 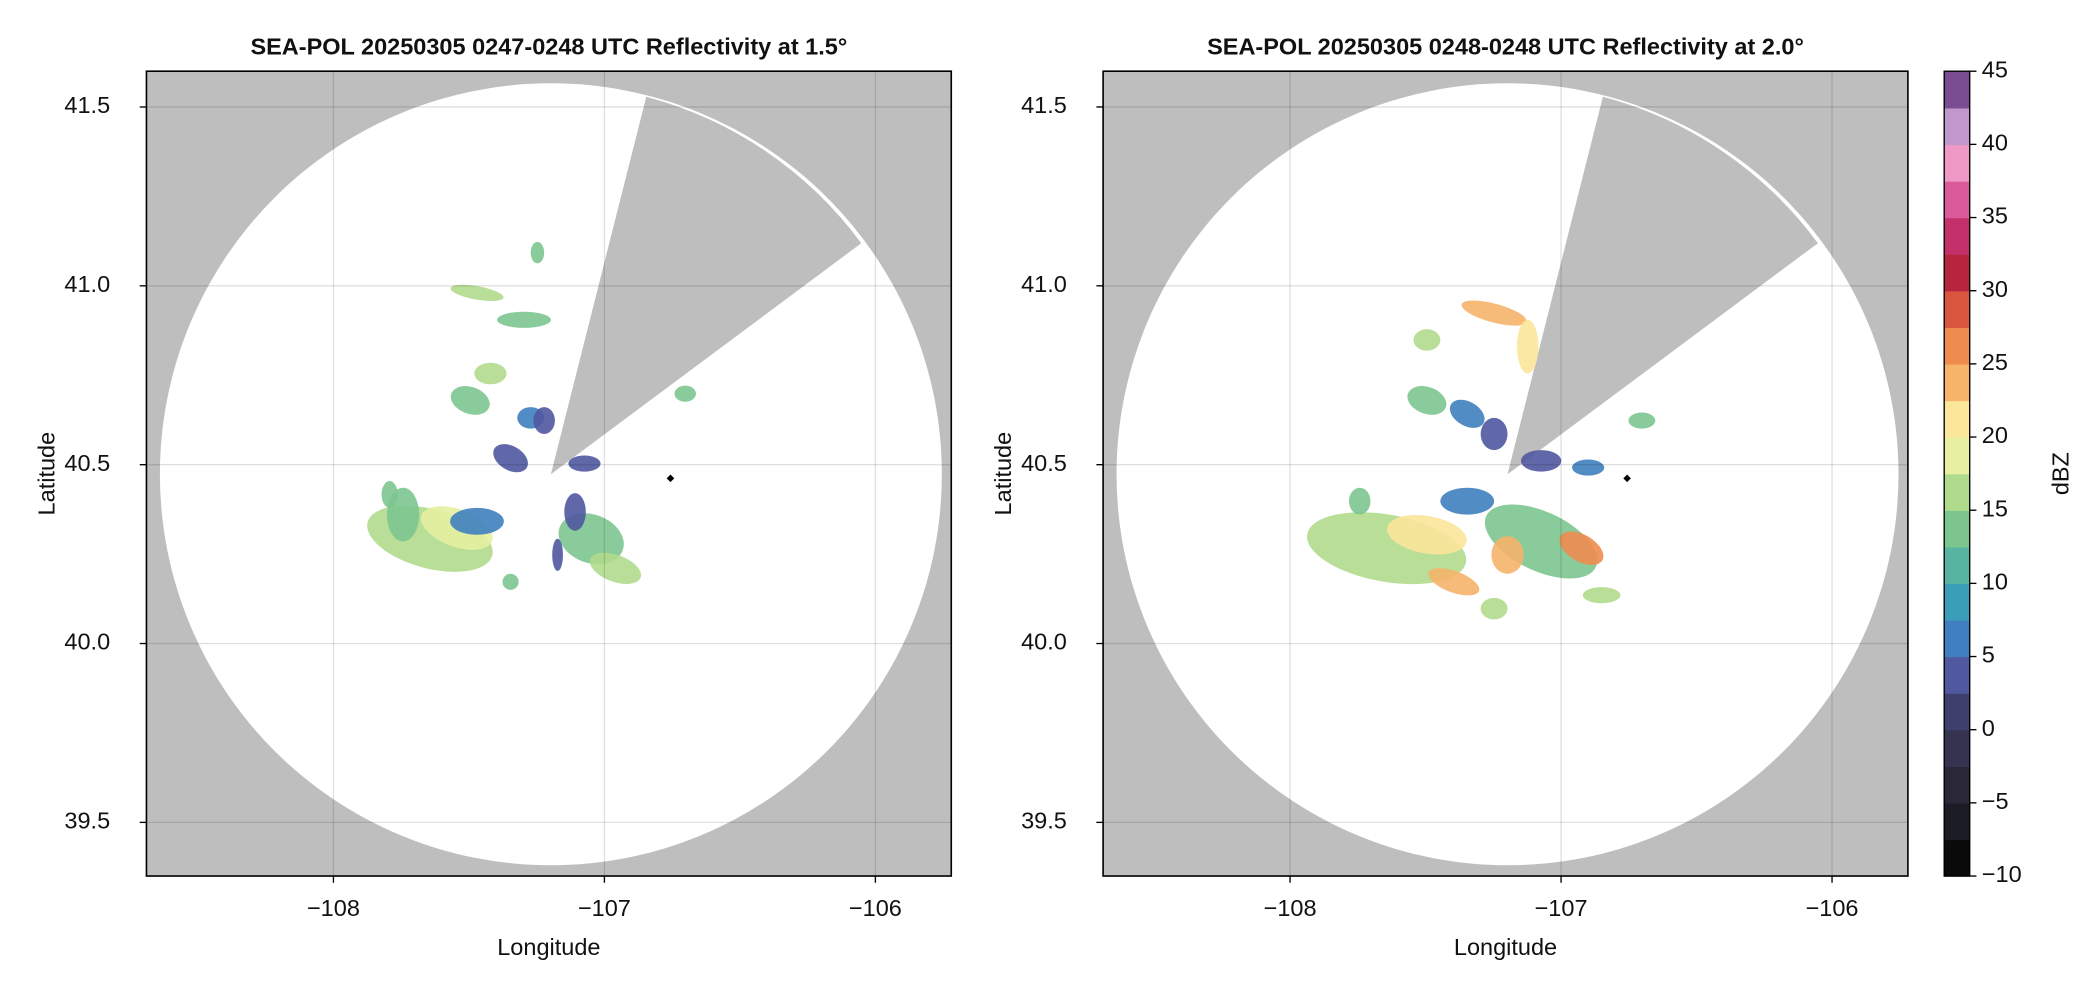 What do you see at coordinates (2061, 473) in the screenshot?
I see `colorbar-label: dBZ` at bounding box center [2061, 473].